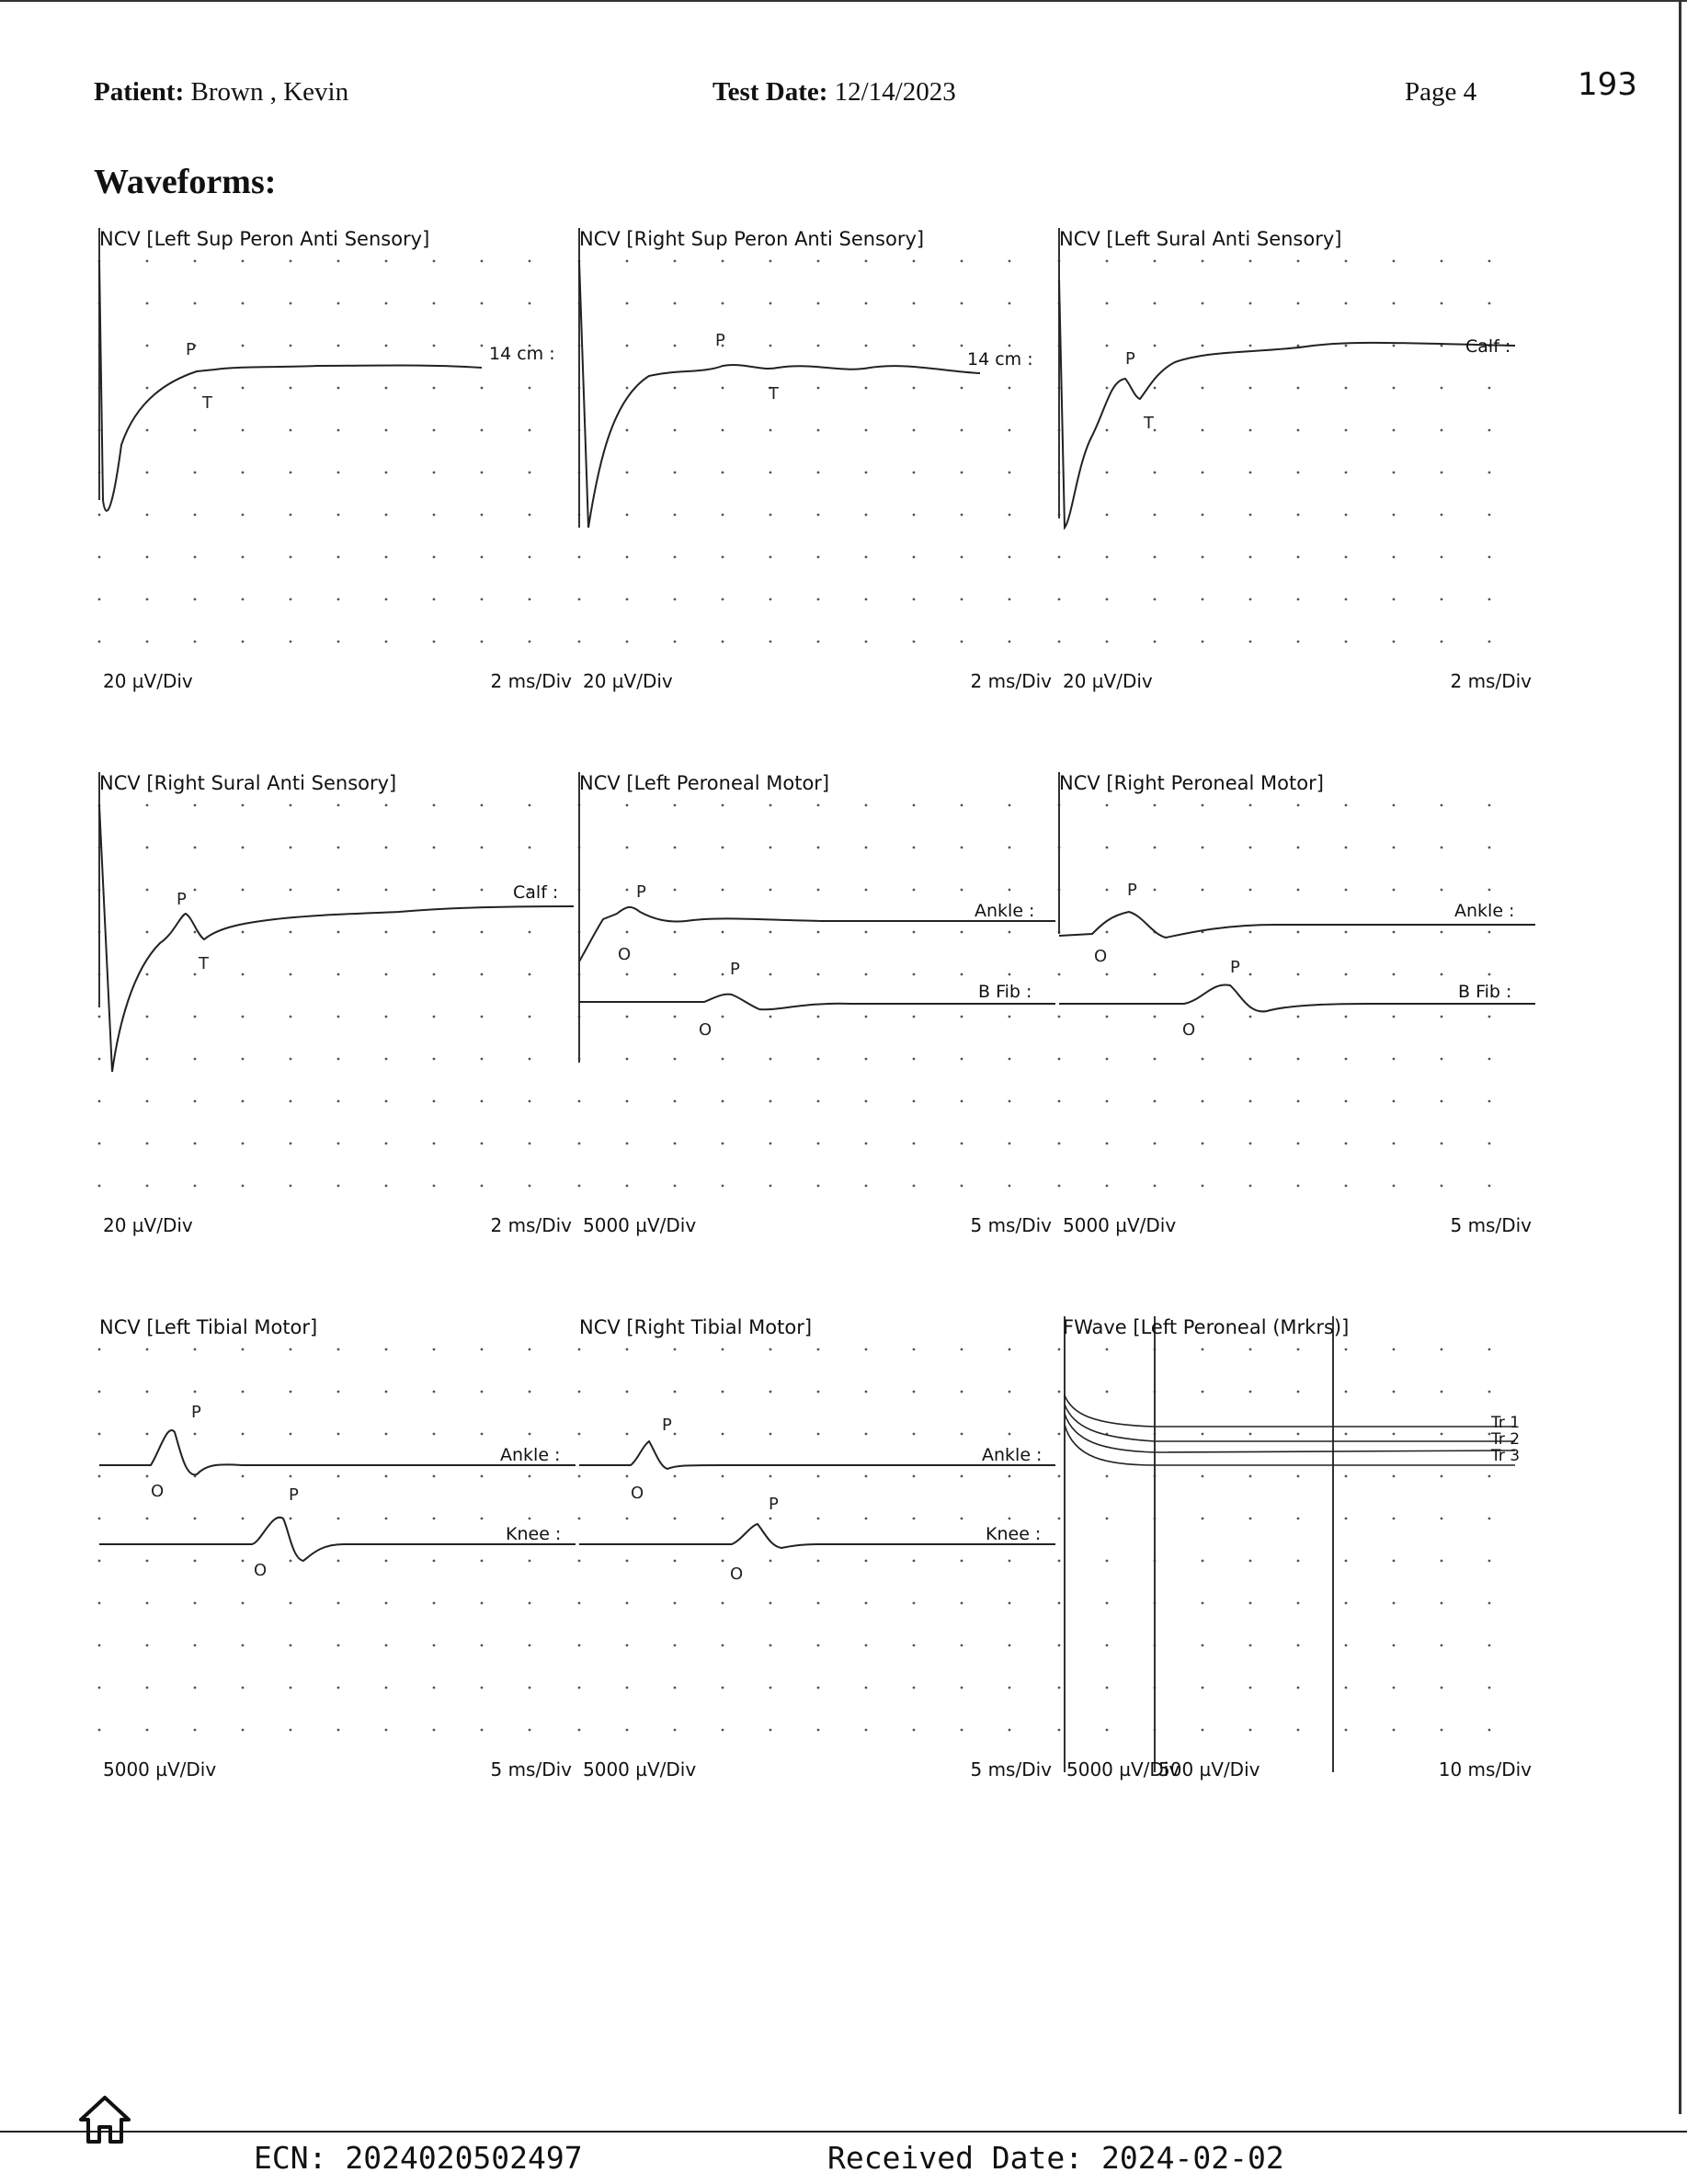 The height and width of the screenshot is (2184, 1687). I want to click on home-icon, so click(104, 2119).